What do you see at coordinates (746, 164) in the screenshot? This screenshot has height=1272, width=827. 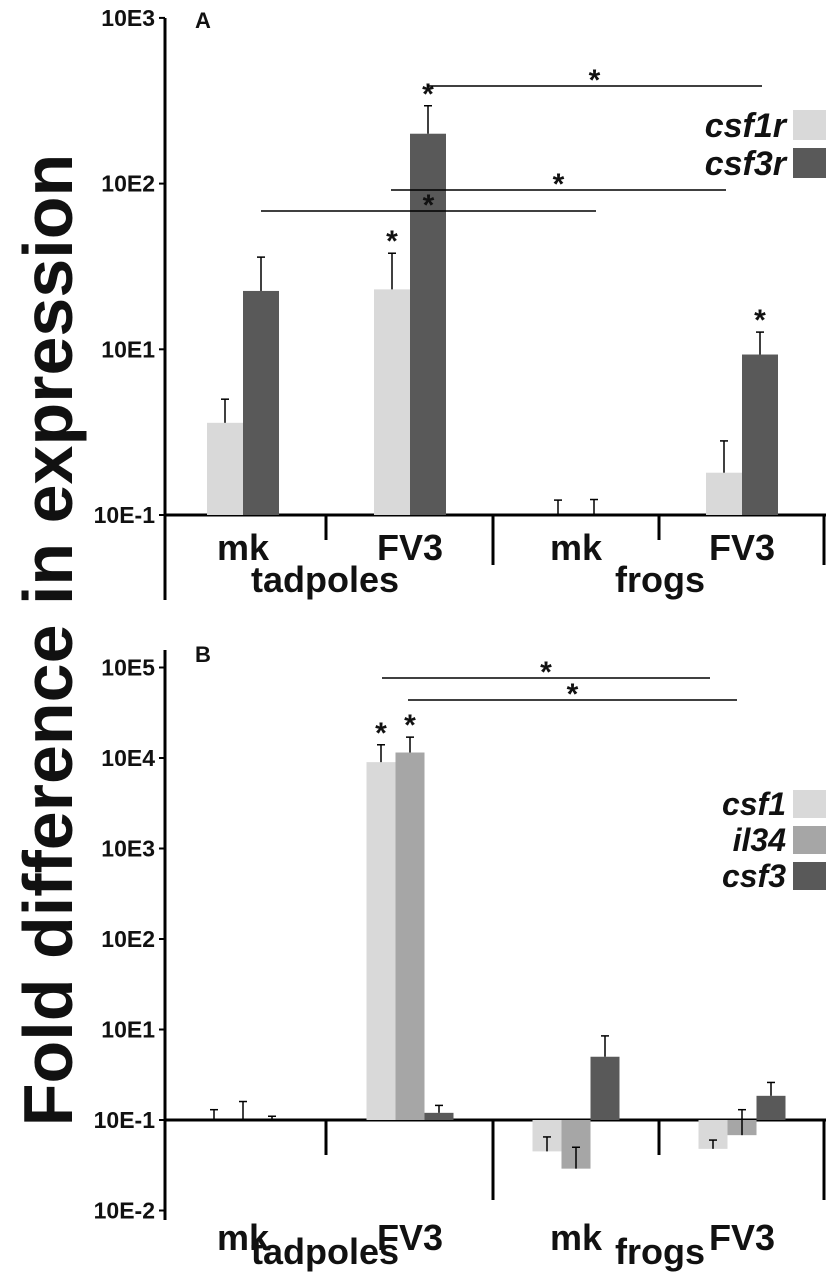 I see `legend-label-csf3r: csf3r` at bounding box center [746, 164].